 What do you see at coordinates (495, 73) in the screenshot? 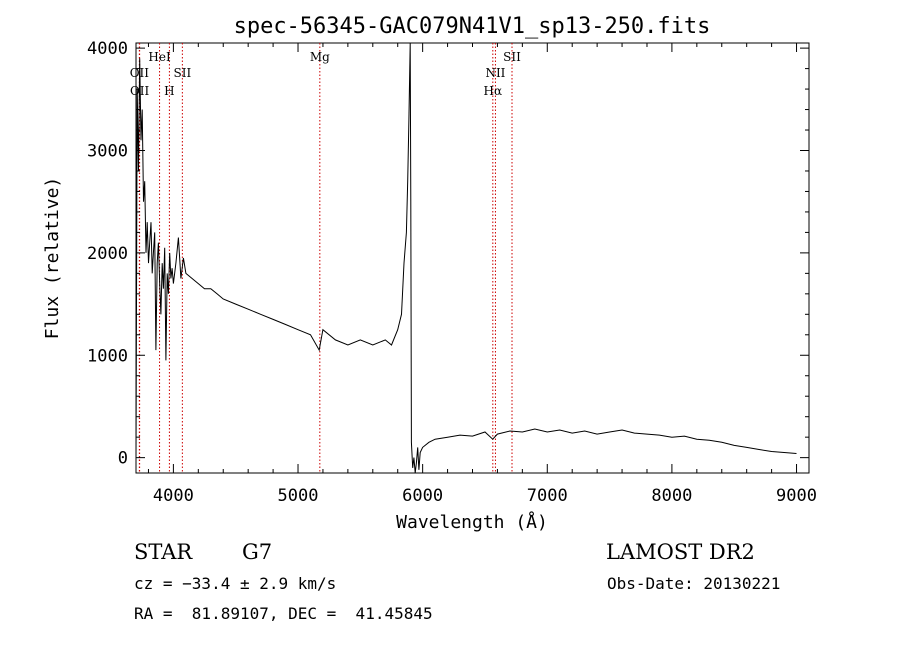
I see `emission-line-label: NII` at bounding box center [495, 73].